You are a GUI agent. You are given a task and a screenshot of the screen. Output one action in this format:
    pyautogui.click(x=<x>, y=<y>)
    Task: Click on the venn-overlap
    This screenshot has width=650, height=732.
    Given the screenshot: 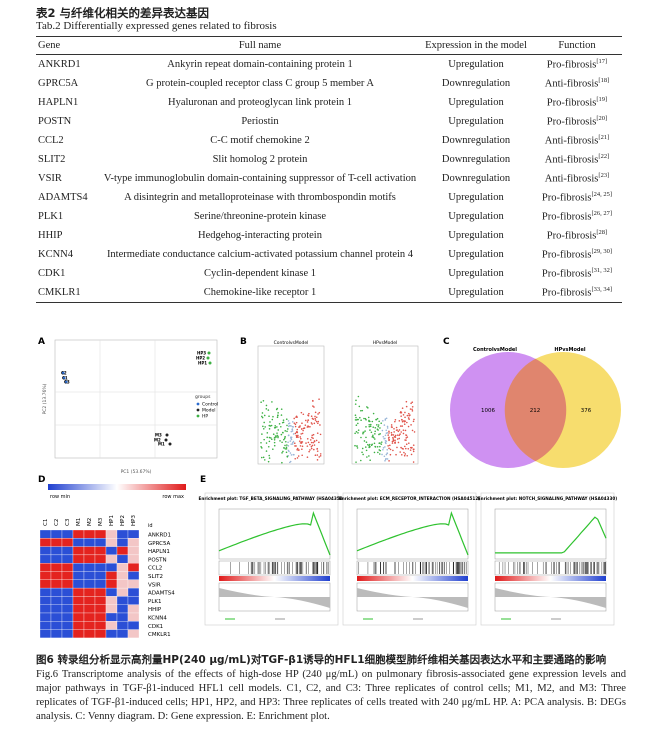 What is the action you would take?
    pyautogui.click(x=535, y=410)
    